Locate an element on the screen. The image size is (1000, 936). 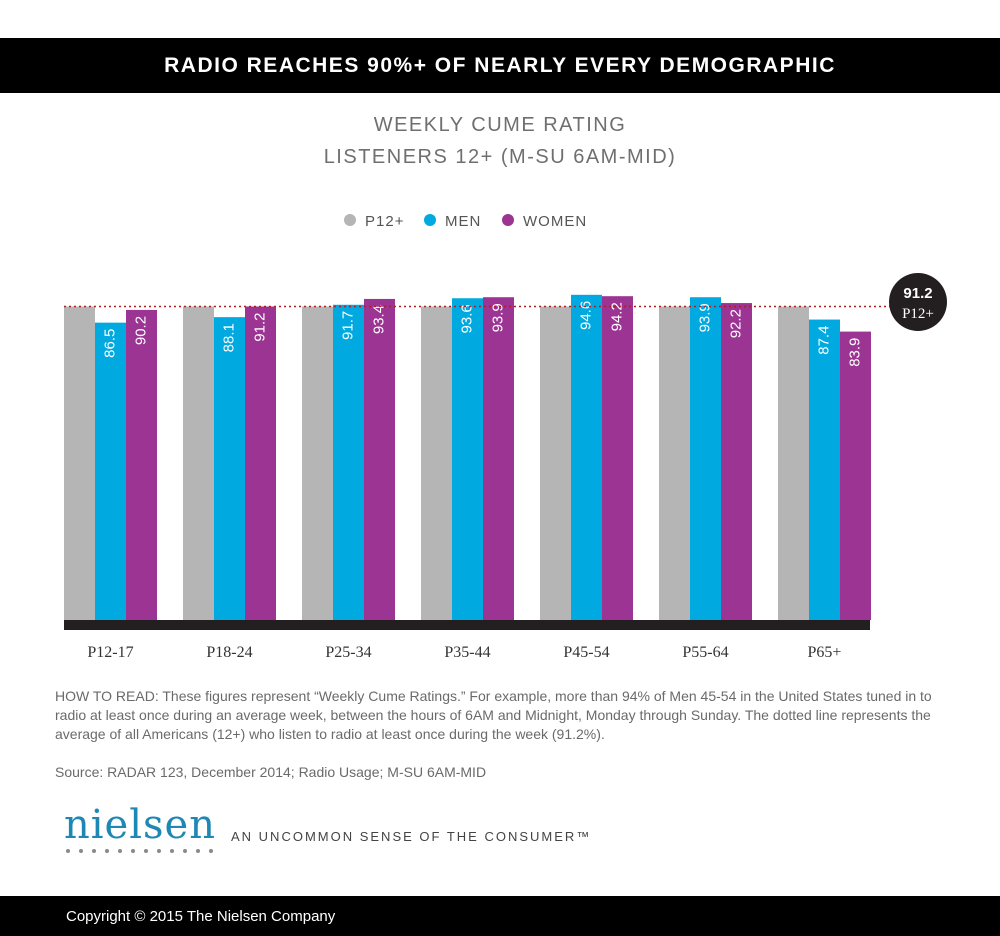
data-label: 83.9 is located at coordinates (854, 352).